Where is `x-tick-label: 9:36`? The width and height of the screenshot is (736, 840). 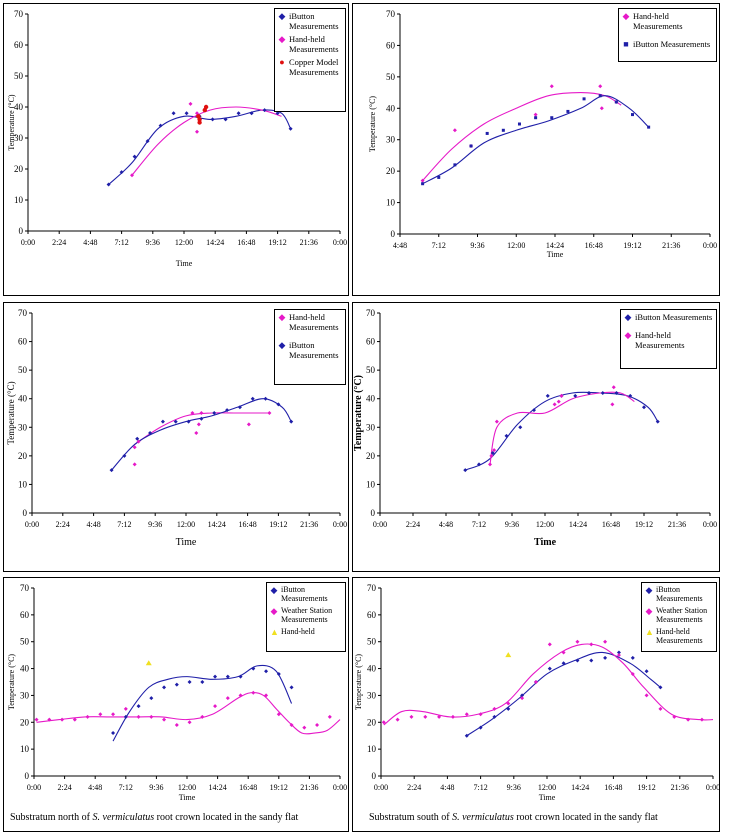
x-tick-label: 9:36 is located at coordinates (477, 245).